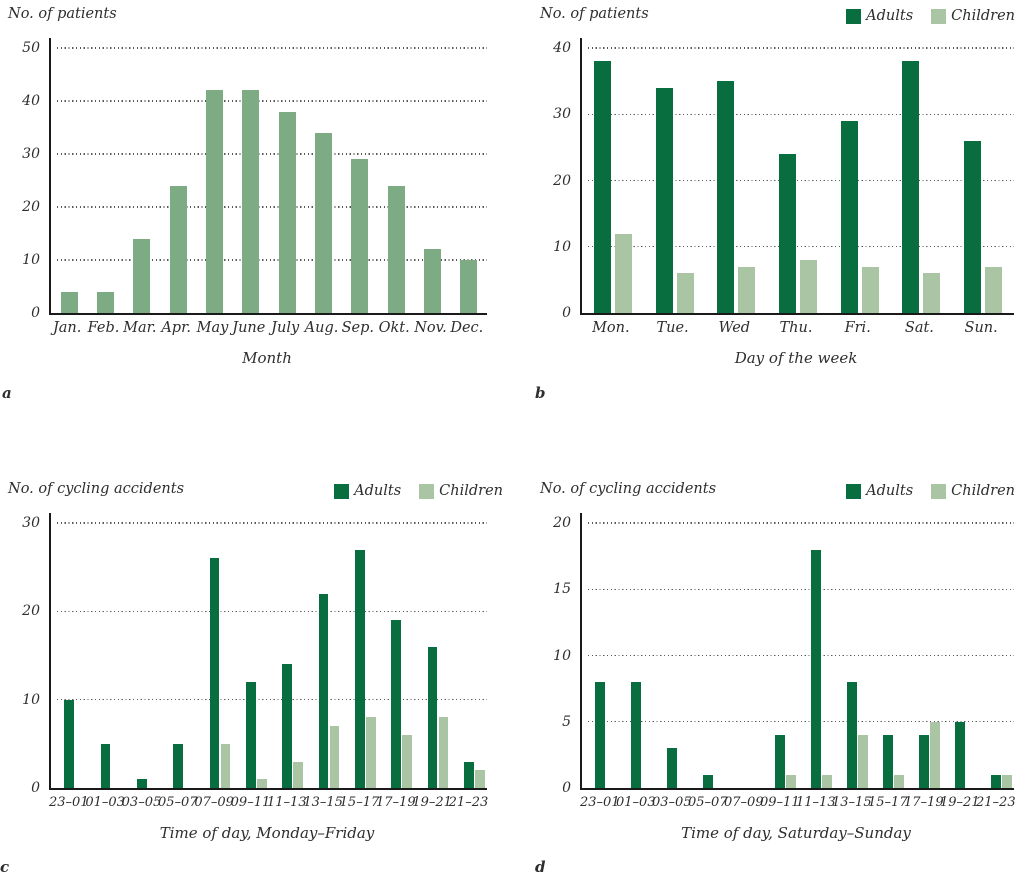 Image resolution: width=1024 pixels, height=874 pixels. Describe the element at coordinates (566, 788) in the screenshot. I see `y-axis-label: 0` at that location.